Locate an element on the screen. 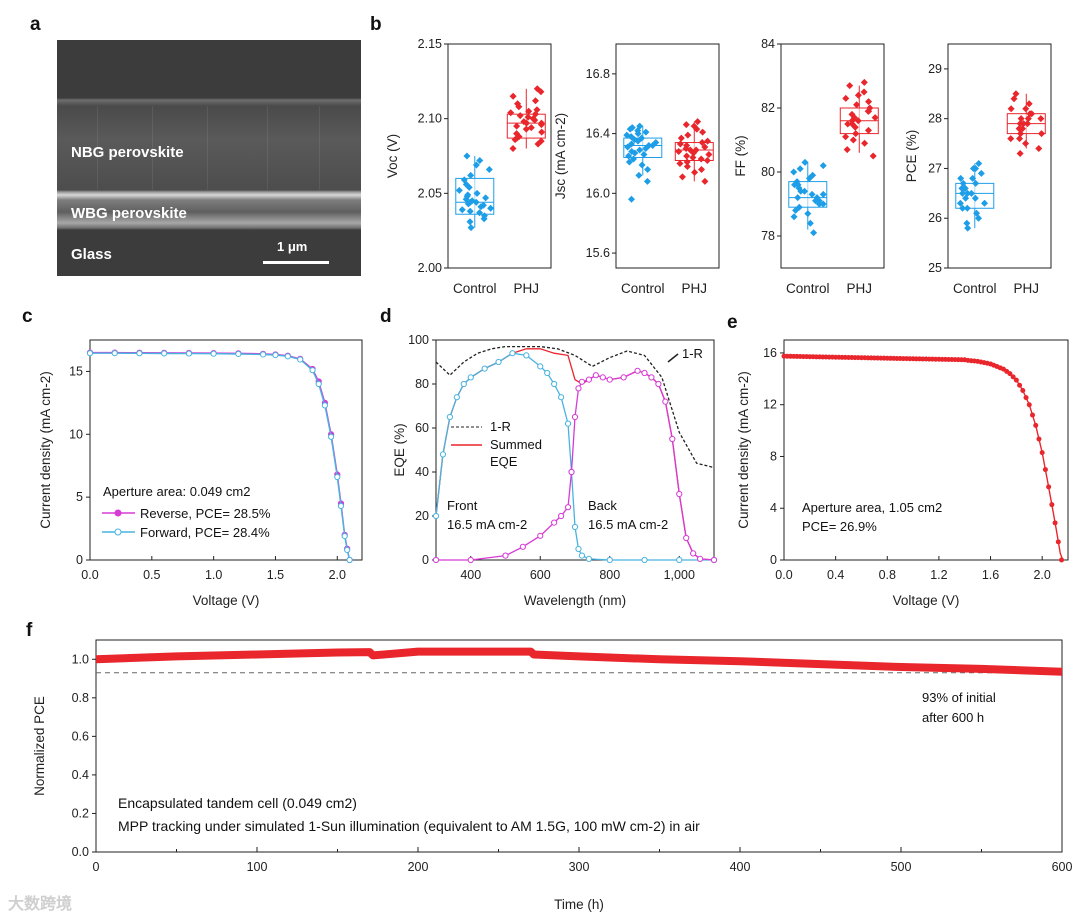  panel-f-xtick-label: 100 is located at coordinates (257, 867).